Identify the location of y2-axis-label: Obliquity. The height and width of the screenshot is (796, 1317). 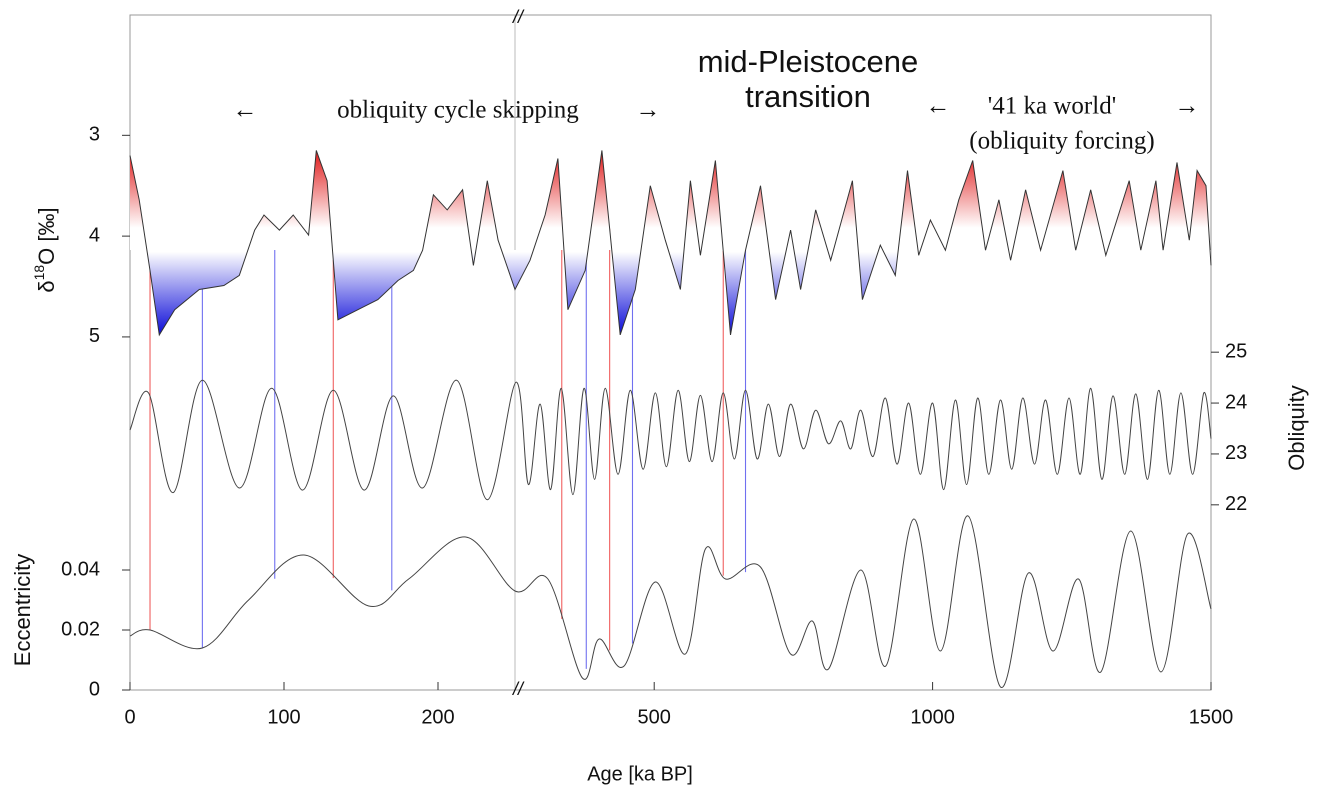
(1296, 428).